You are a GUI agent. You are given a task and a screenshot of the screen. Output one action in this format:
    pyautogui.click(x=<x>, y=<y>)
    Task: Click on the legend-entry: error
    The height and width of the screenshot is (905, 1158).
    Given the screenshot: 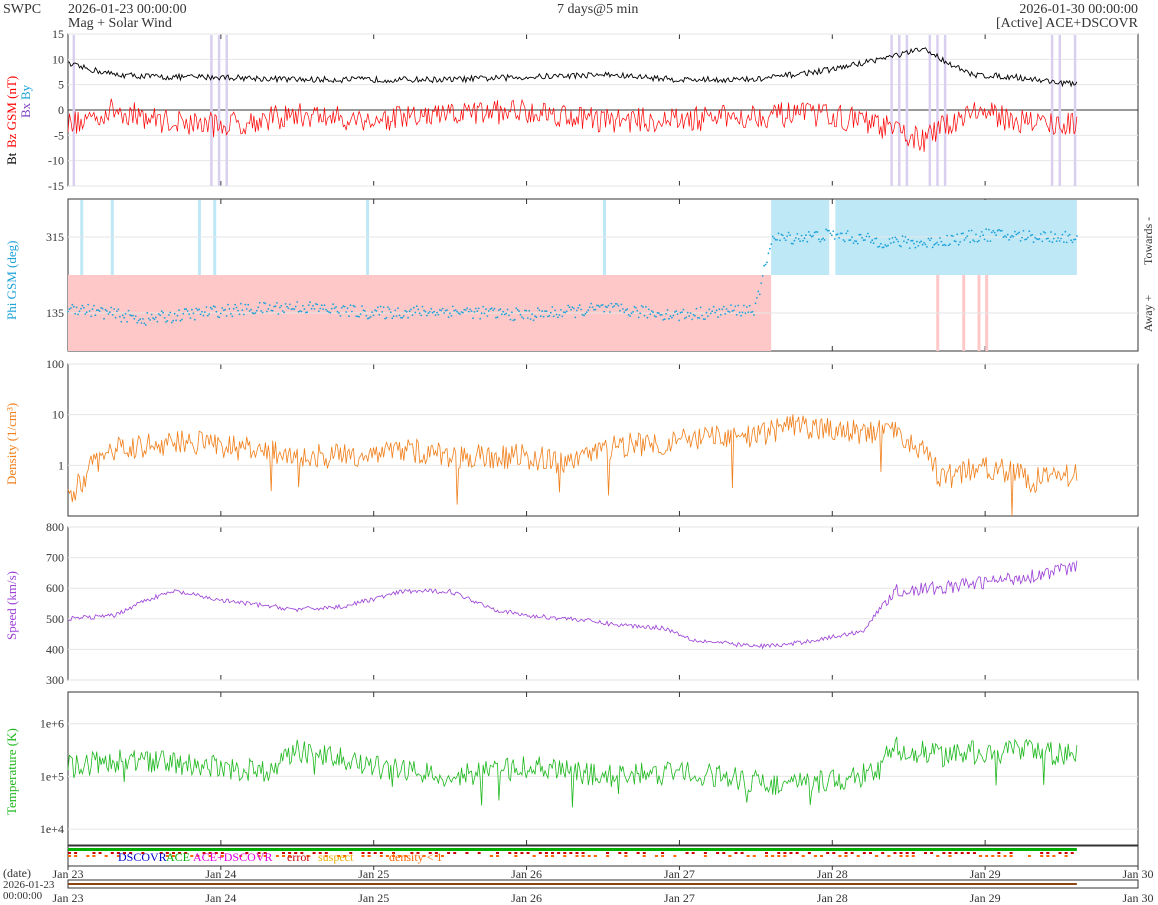 What is the action you would take?
    pyautogui.click(x=298, y=857)
    